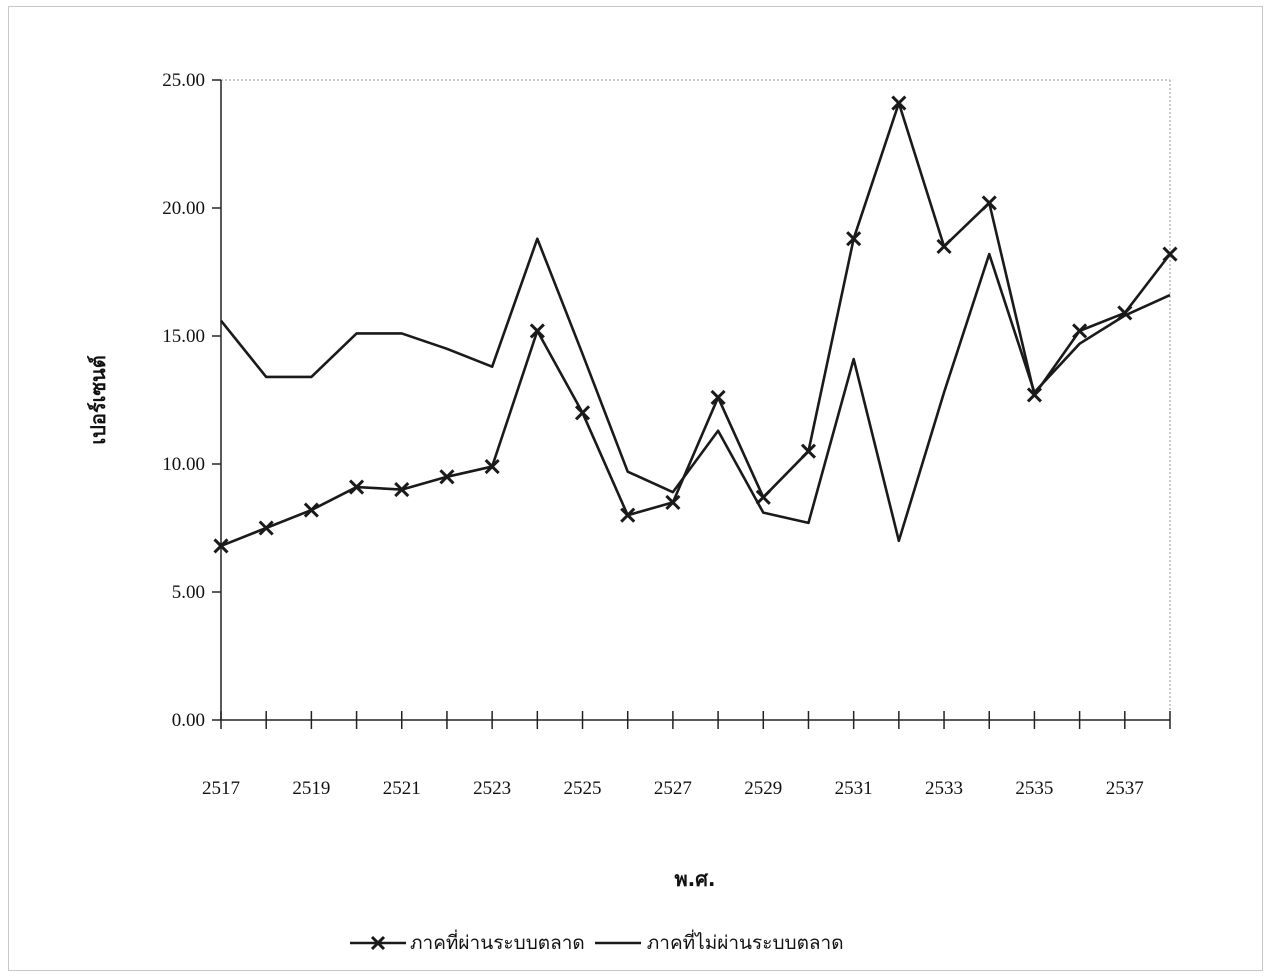 Image resolution: width=1271 pixels, height=977 pixels. I want to click on legend-label-non-marketed: ภาคที่ไม่ผ่านระบบตลาด, so click(745, 943).